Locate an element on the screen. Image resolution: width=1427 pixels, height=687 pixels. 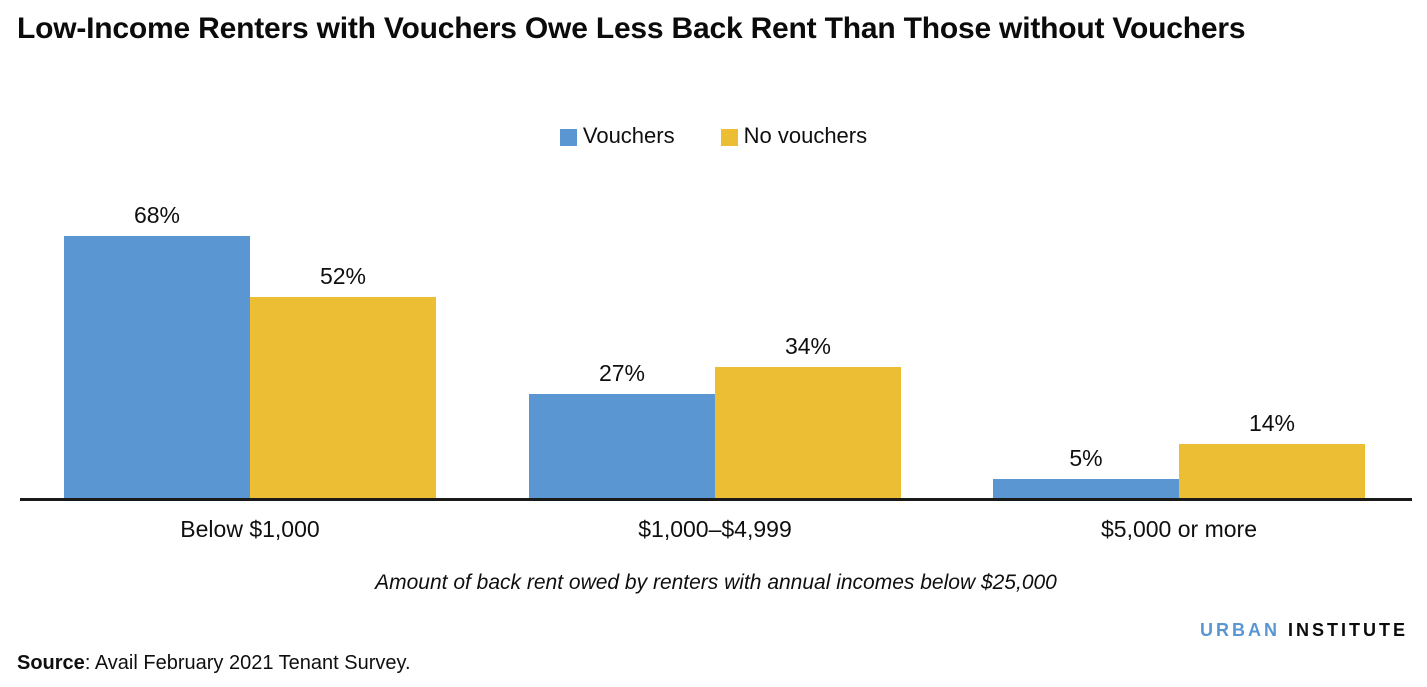
value-label-vouchers-5-000-or-more: 5% is located at coordinates (1086, 458).